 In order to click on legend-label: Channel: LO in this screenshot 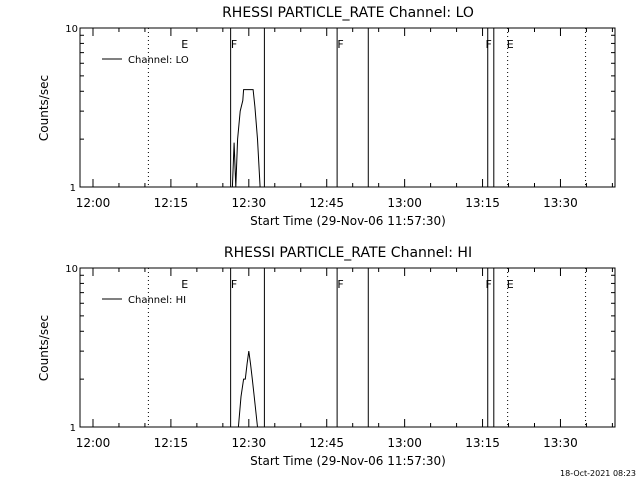, I will do `click(158, 60)`.